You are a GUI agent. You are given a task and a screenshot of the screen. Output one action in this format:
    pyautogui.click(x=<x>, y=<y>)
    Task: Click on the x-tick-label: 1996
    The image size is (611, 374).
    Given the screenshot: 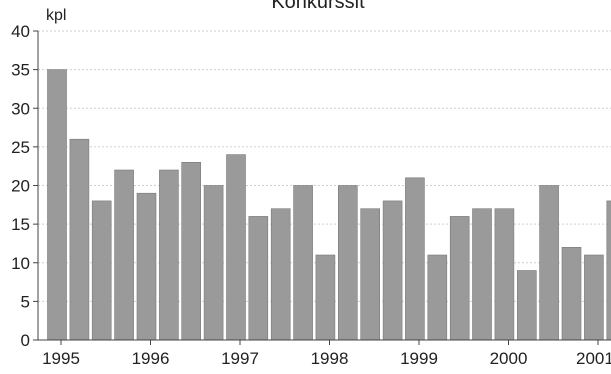 What is the action you would take?
    pyautogui.click(x=151, y=358)
    